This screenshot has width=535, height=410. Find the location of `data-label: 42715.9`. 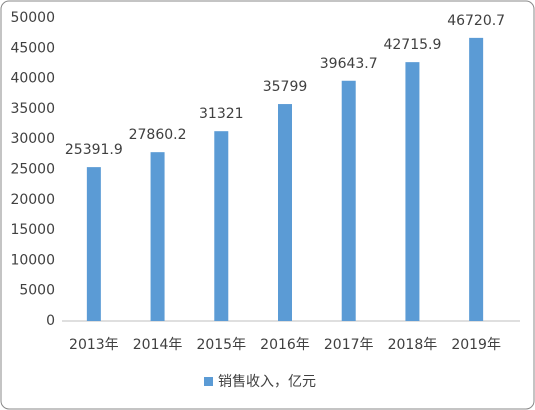

data-label: 42715.9 is located at coordinates (412, 45).